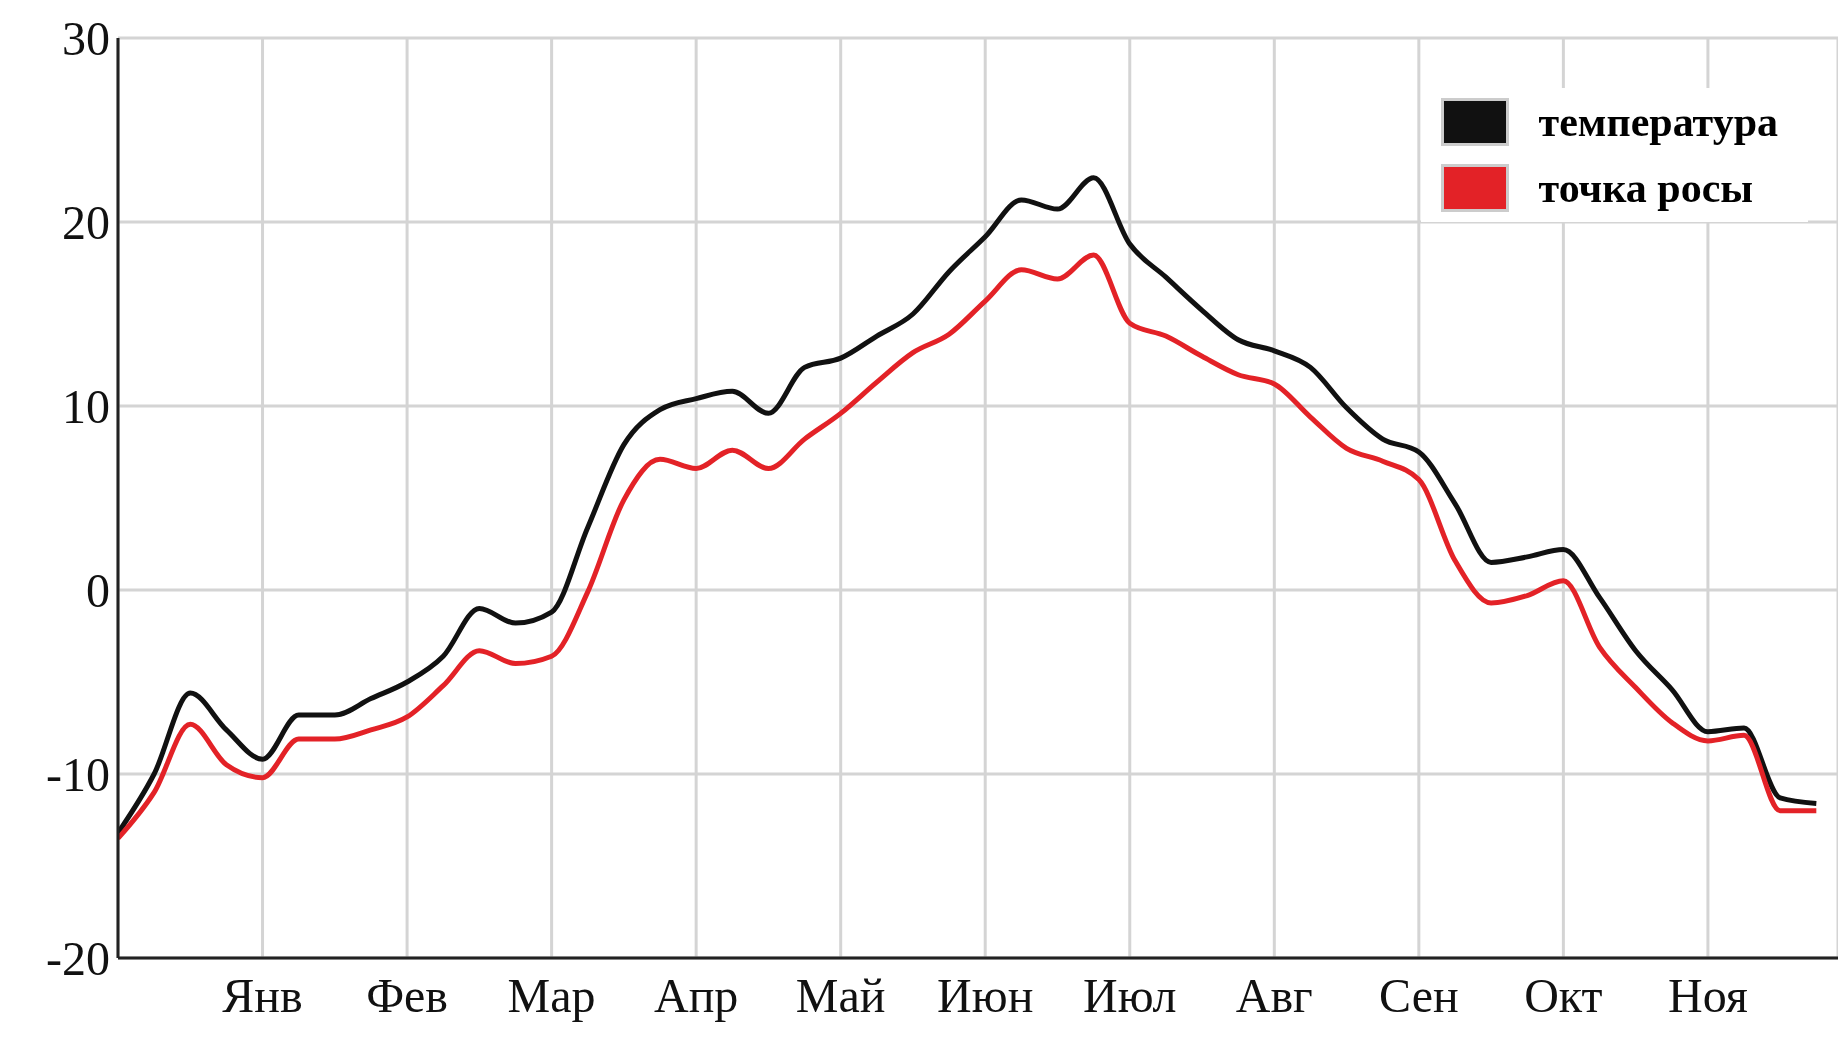 The width and height of the screenshot is (1845, 1045). Describe the element at coordinates (1658, 122) in the screenshot. I see `legend-label: температура` at that location.